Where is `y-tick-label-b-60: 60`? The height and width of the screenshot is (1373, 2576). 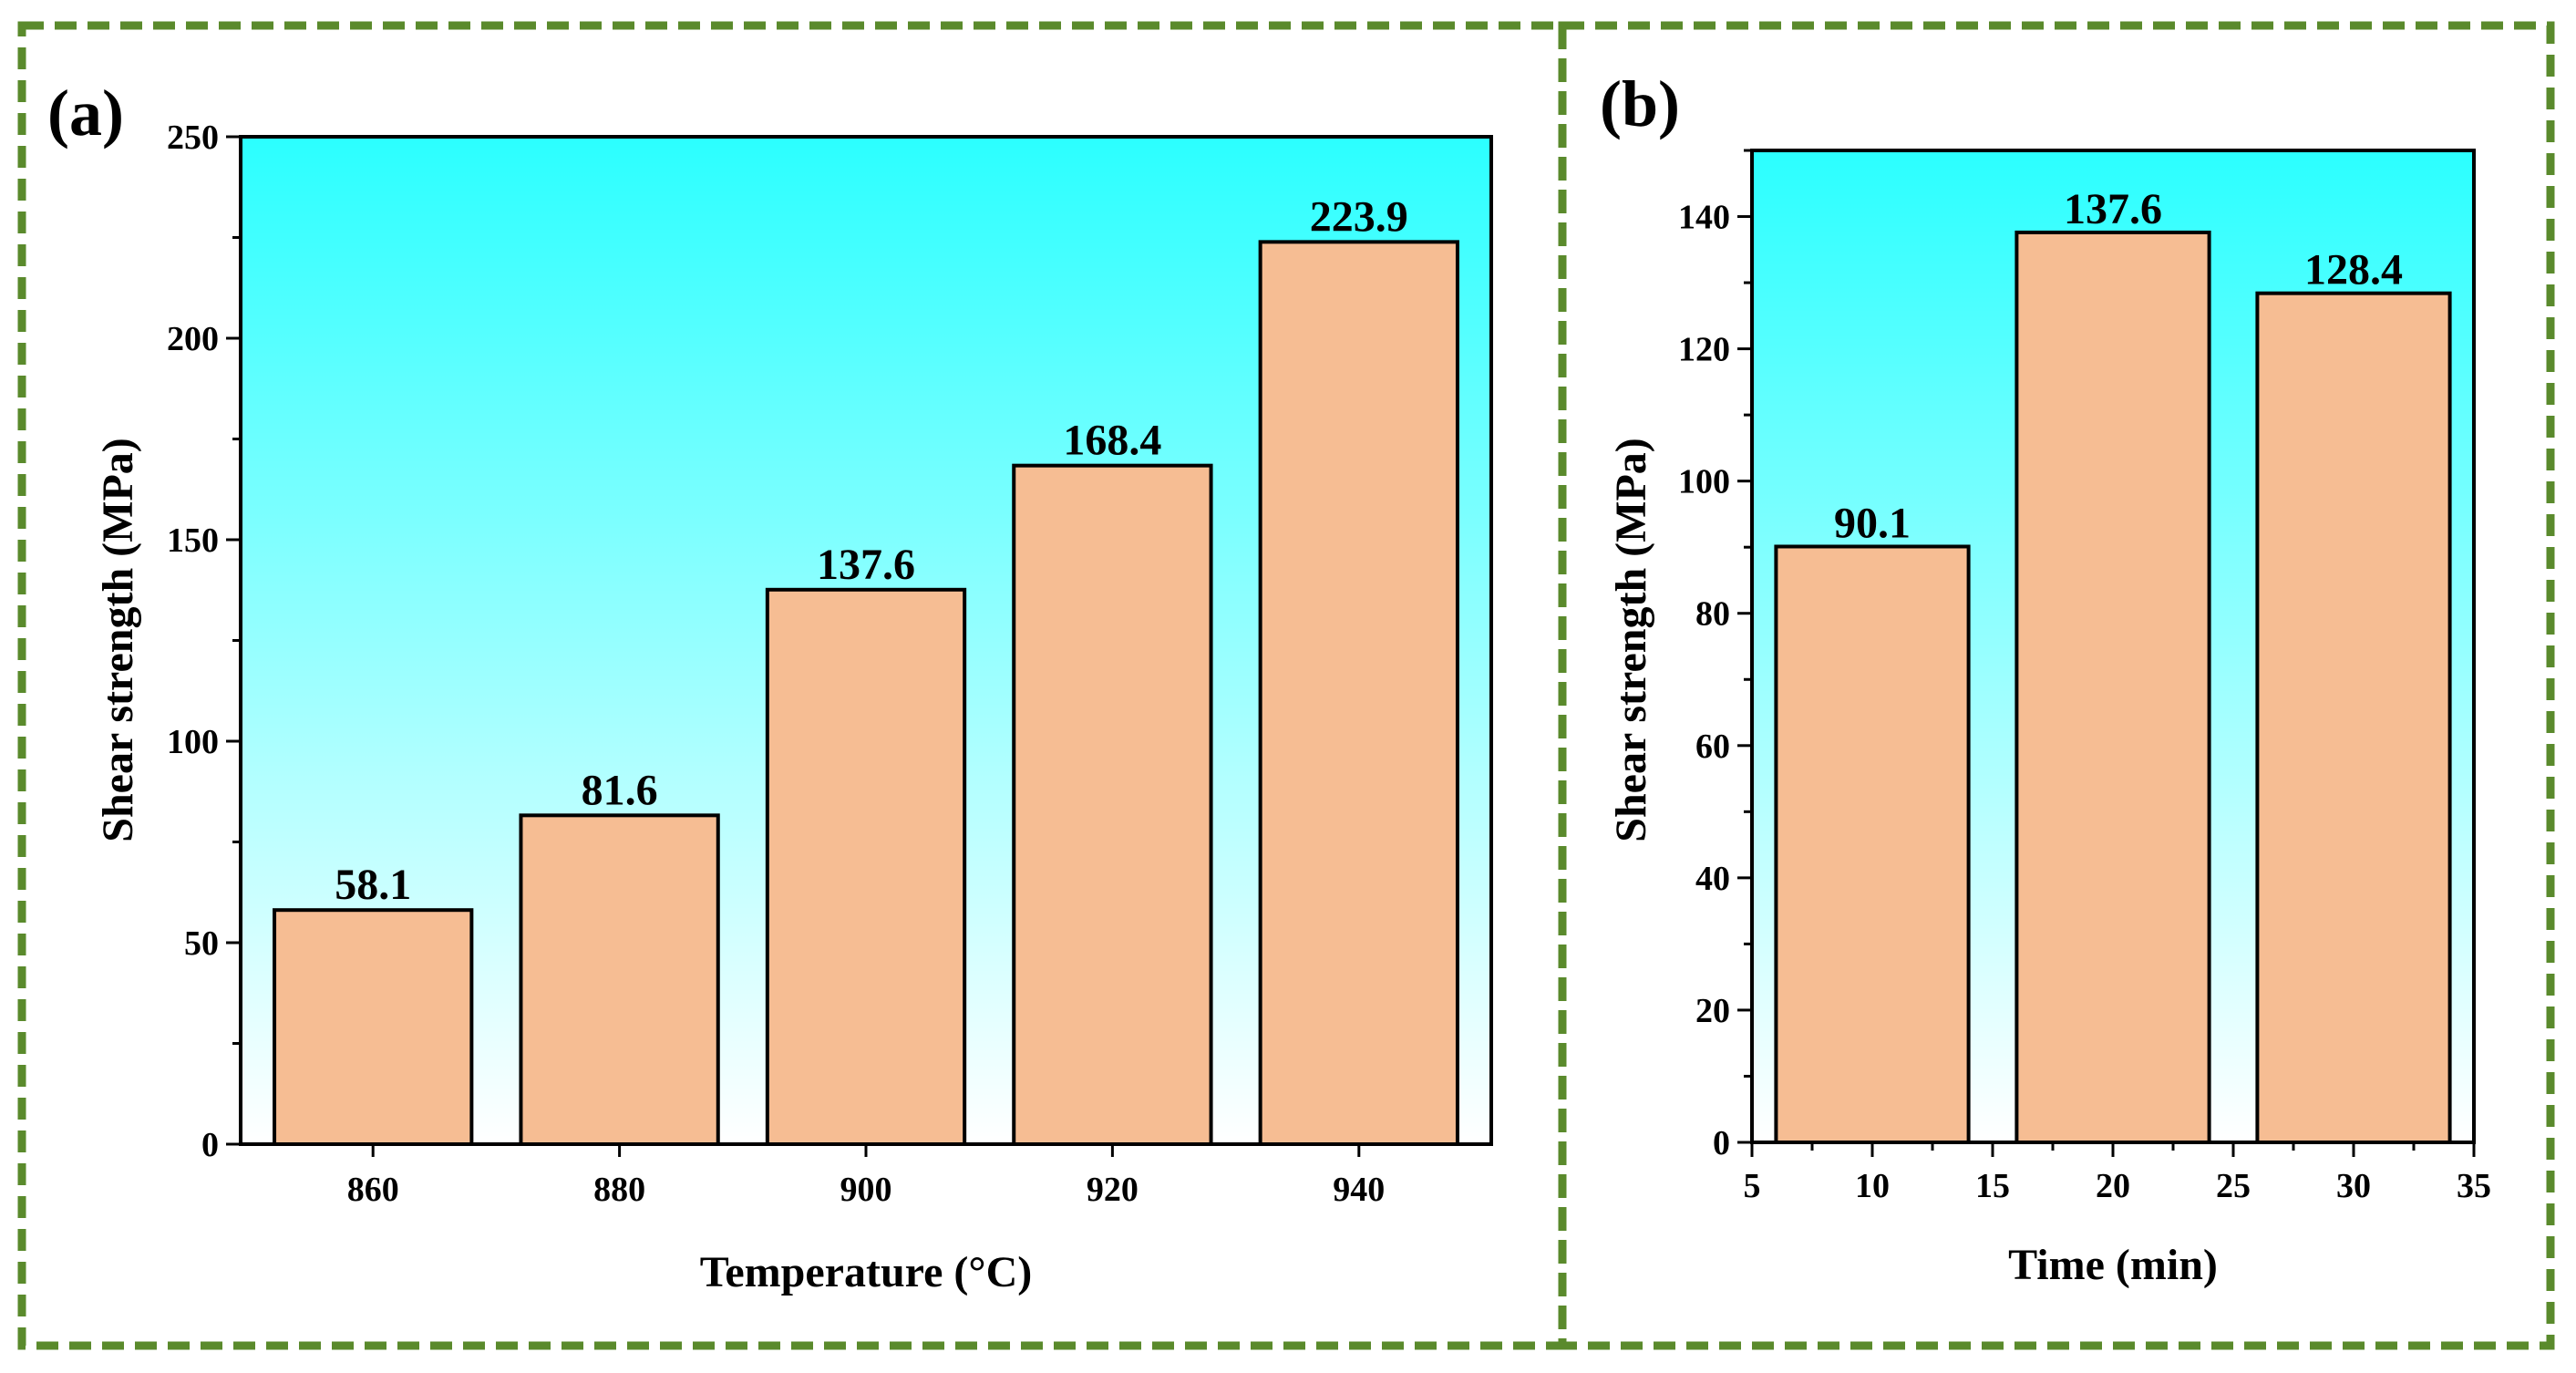 y-tick-label-b-60: 60 is located at coordinates (1712, 747).